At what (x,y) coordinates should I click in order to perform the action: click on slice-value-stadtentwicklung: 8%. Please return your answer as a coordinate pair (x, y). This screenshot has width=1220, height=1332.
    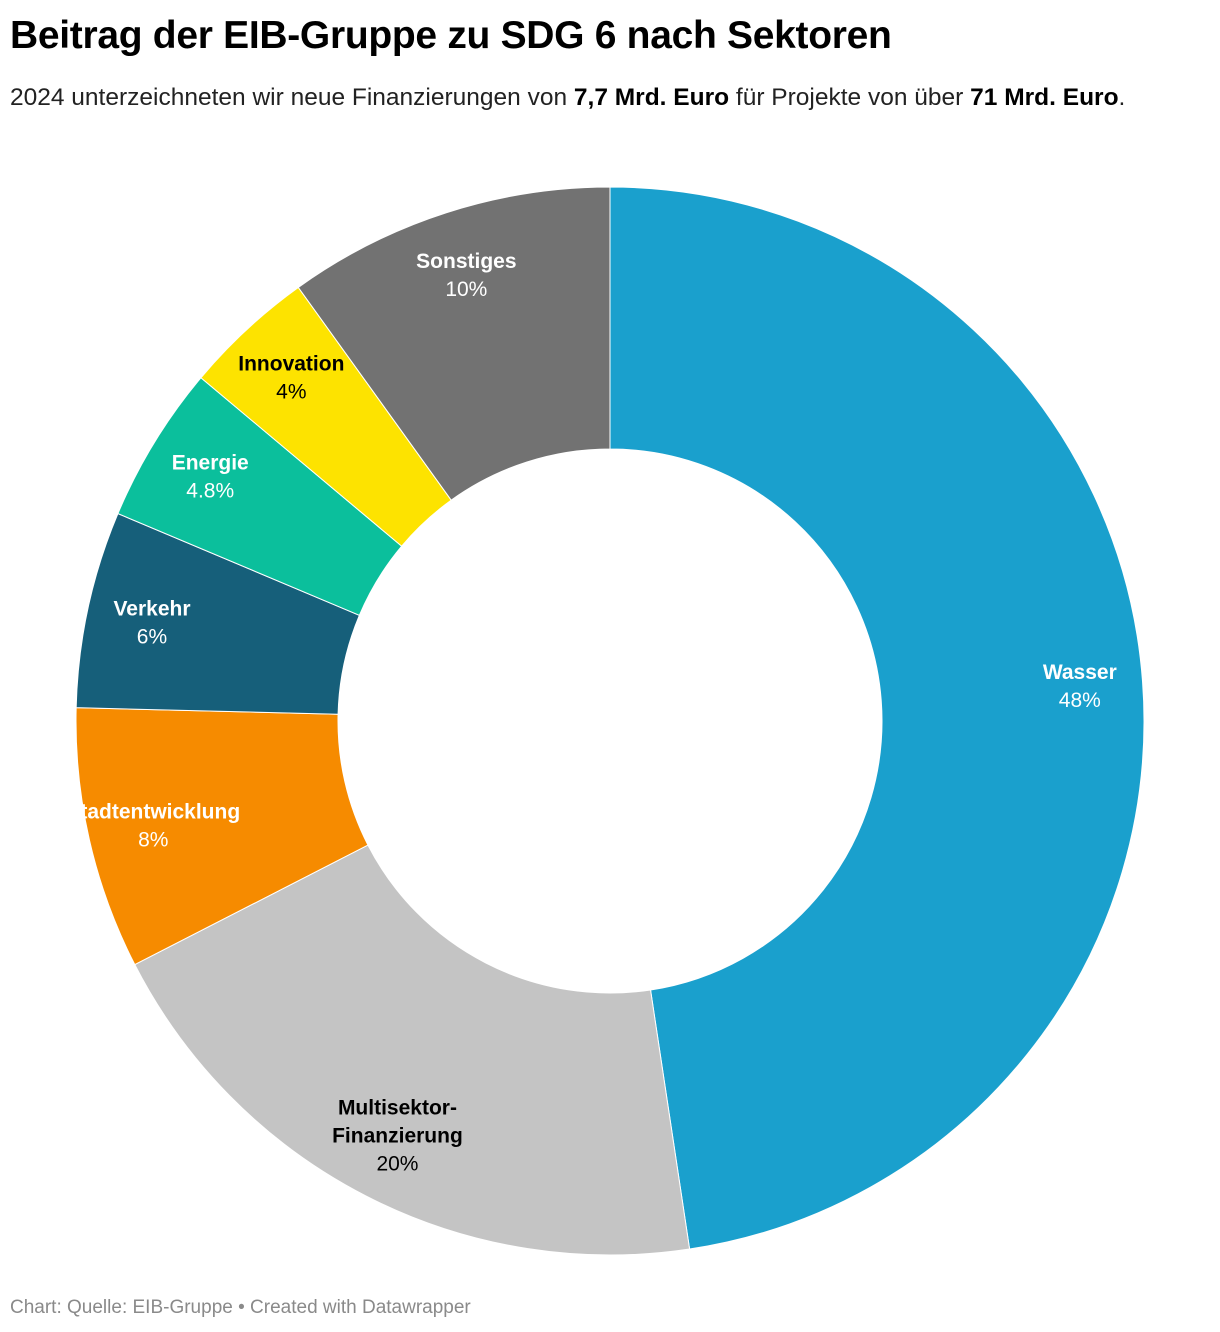
    Looking at the image, I should click on (153, 839).